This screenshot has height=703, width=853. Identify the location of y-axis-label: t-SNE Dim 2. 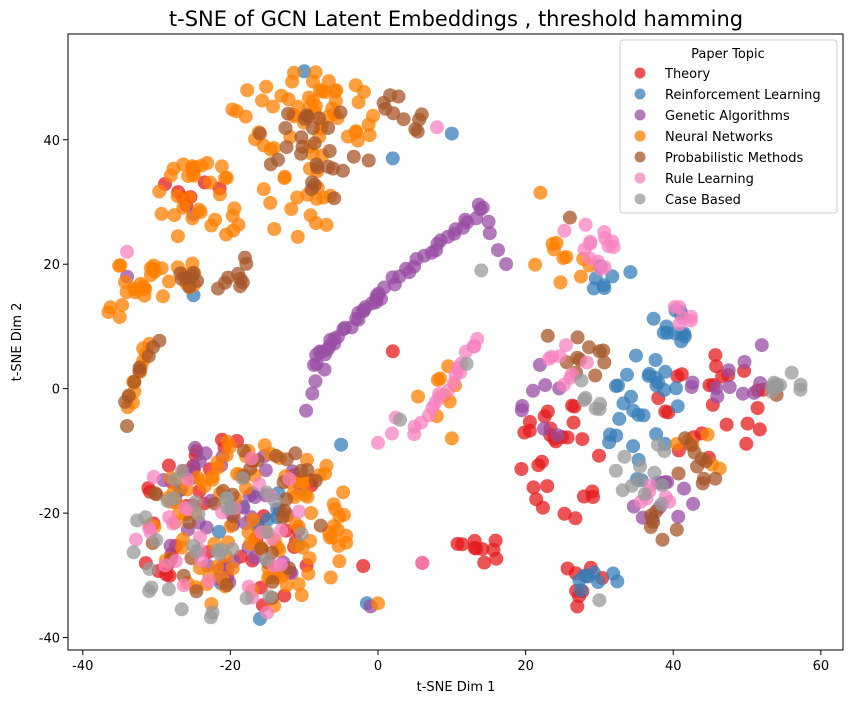
(17, 342).